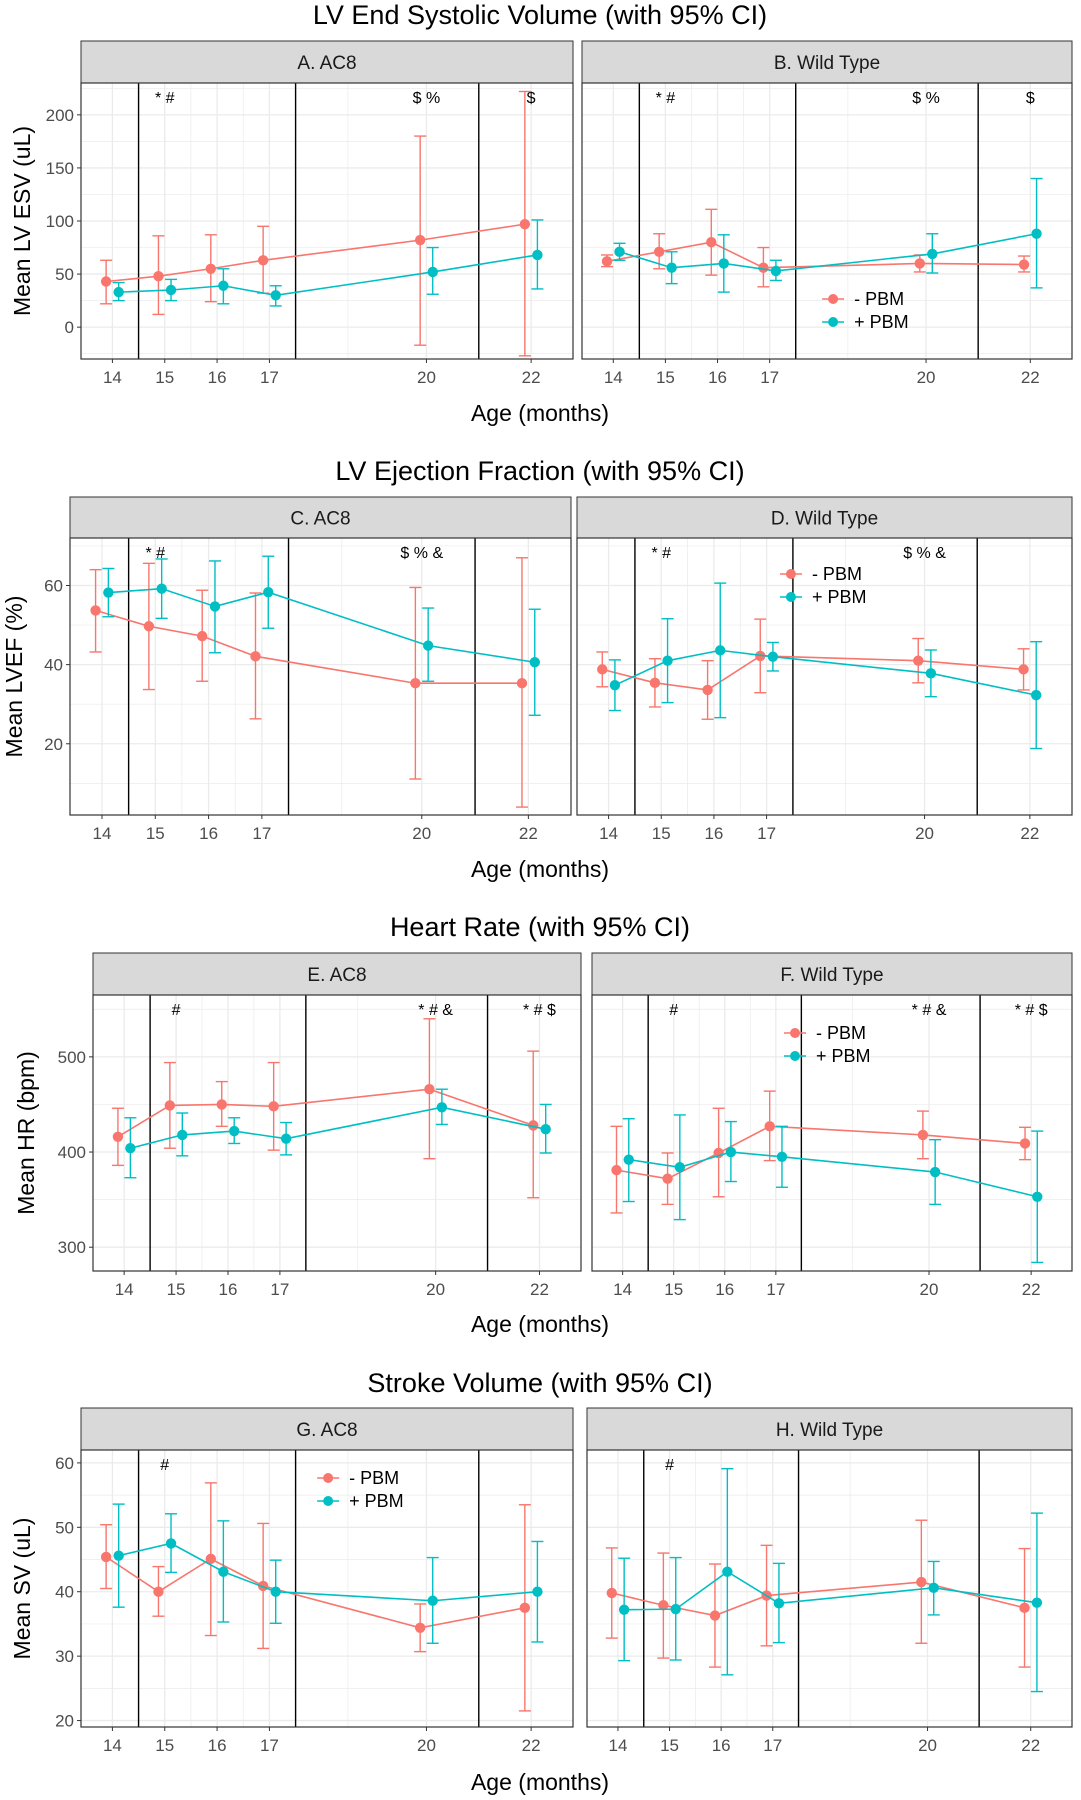  I want to click on legend-label: + PBM, so click(376, 1501).